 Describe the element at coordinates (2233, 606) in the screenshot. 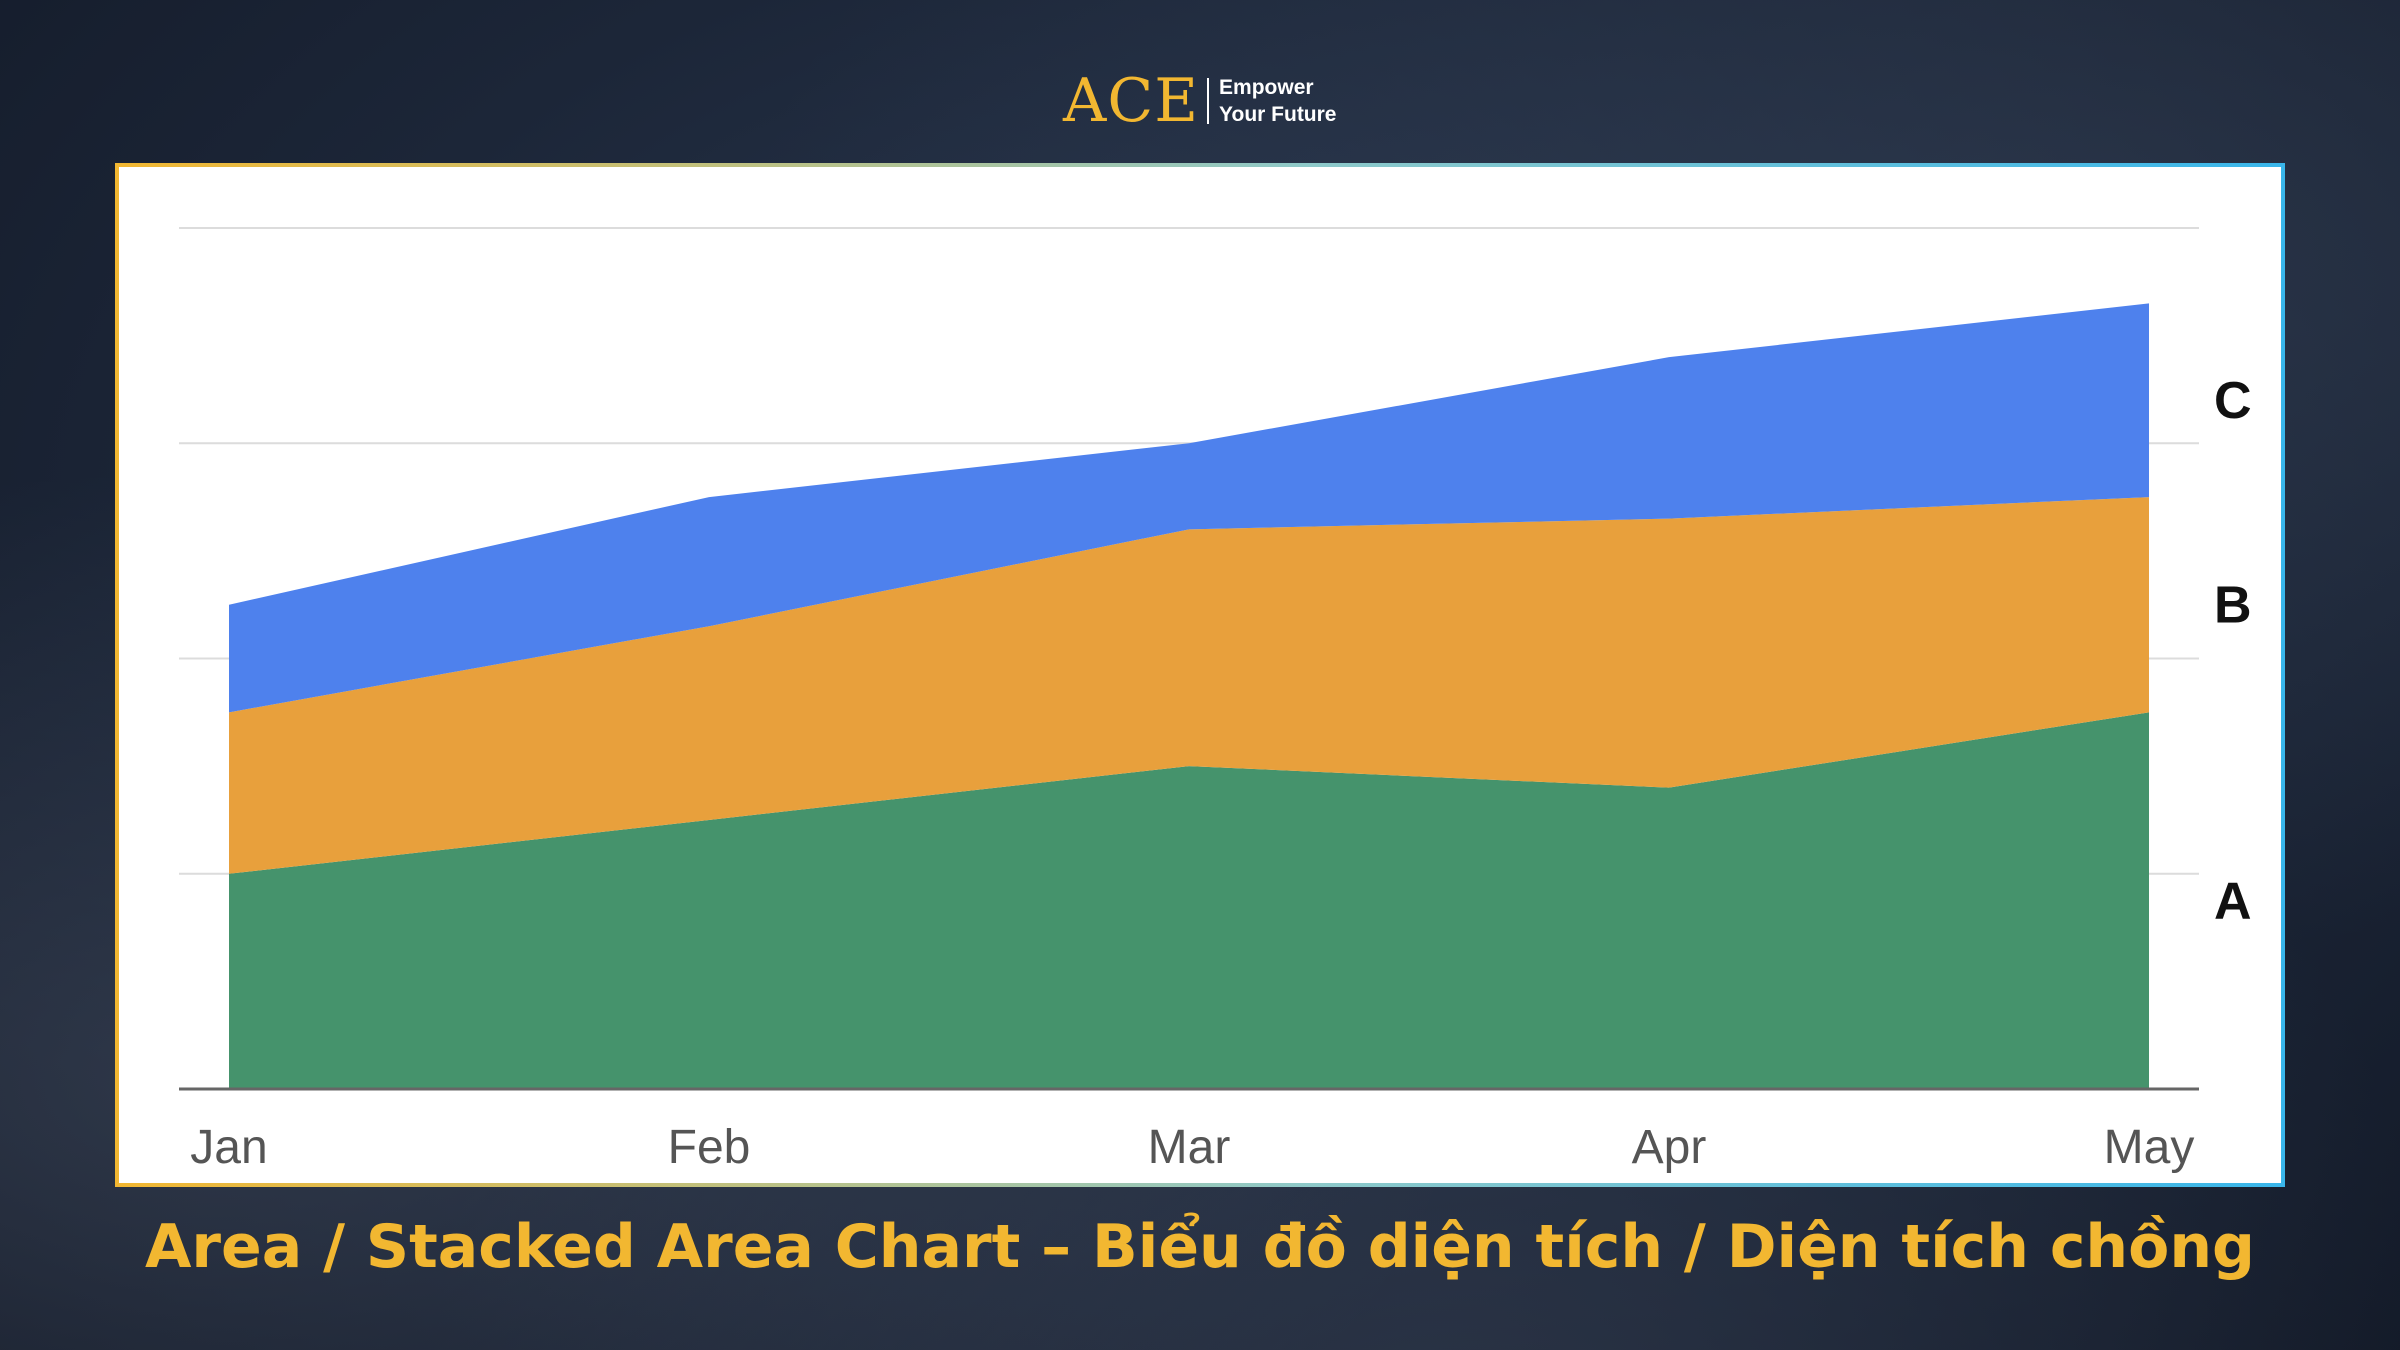

I see `series-label-b: B` at that location.